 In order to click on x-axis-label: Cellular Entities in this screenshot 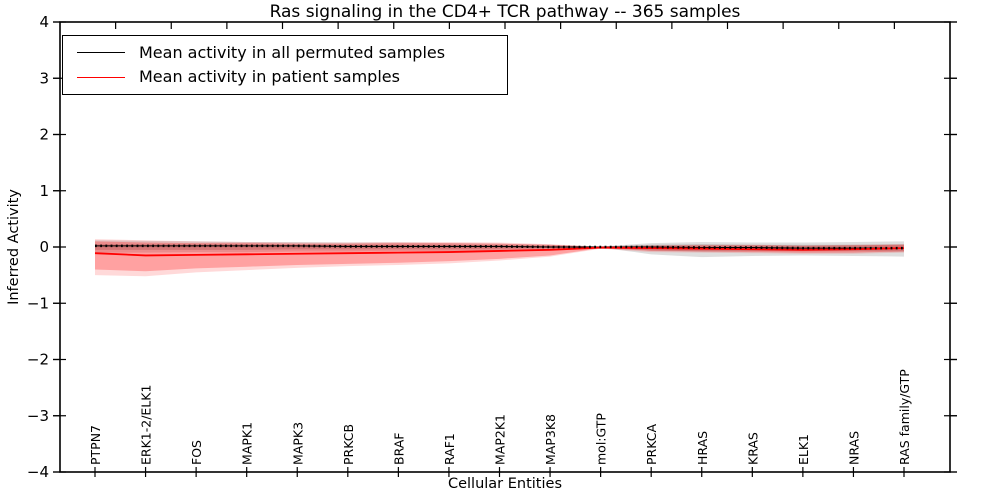, I will do `click(505, 484)`.